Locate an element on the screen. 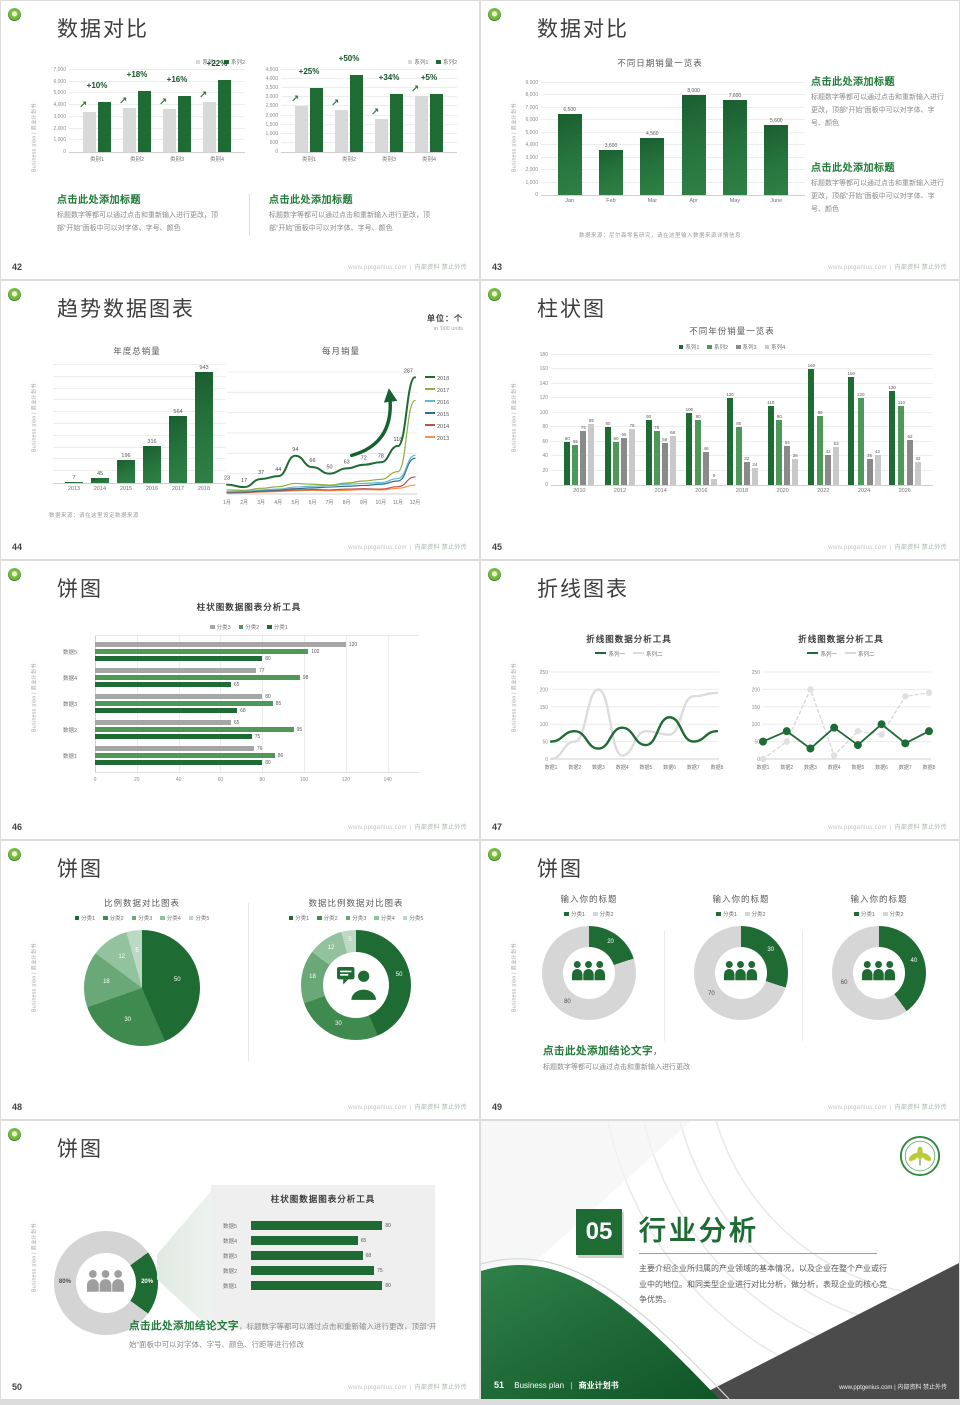 The height and width of the screenshot is (1405, 960). growth-arrow-icon: ↗ is located at coordinates (415, 90).